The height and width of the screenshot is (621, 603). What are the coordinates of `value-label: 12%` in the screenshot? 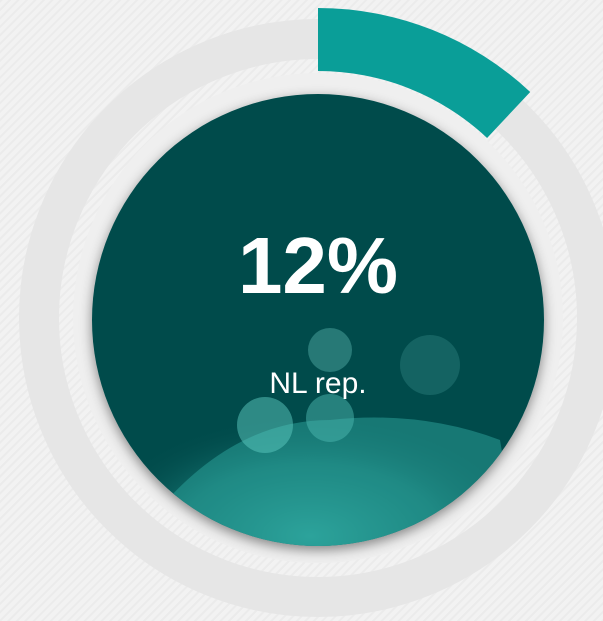 It's located at (318, 265).